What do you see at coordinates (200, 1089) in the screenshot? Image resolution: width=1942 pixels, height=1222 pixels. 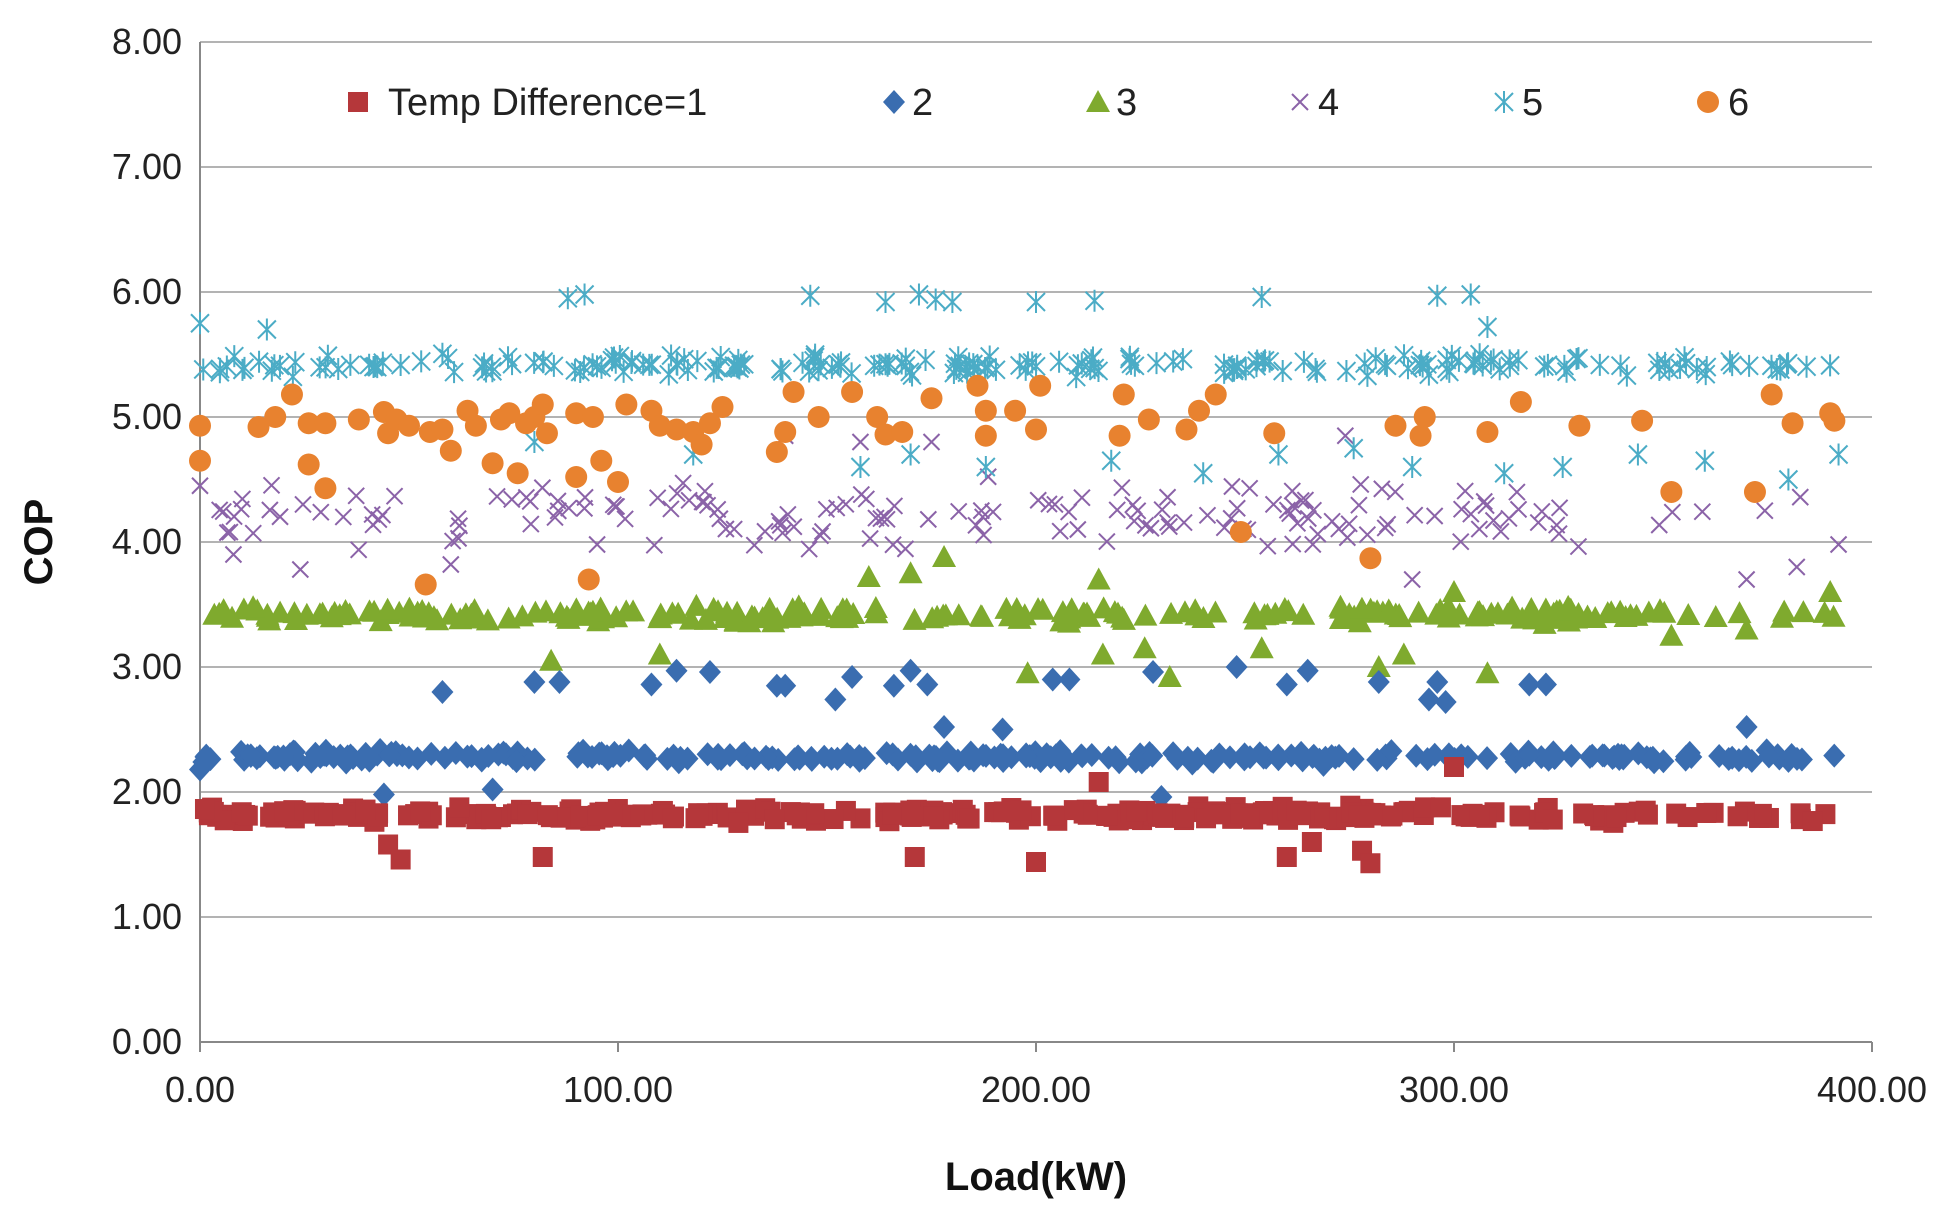 I see `x-tick-label: 0.00` at bounding box center [200, 1089].